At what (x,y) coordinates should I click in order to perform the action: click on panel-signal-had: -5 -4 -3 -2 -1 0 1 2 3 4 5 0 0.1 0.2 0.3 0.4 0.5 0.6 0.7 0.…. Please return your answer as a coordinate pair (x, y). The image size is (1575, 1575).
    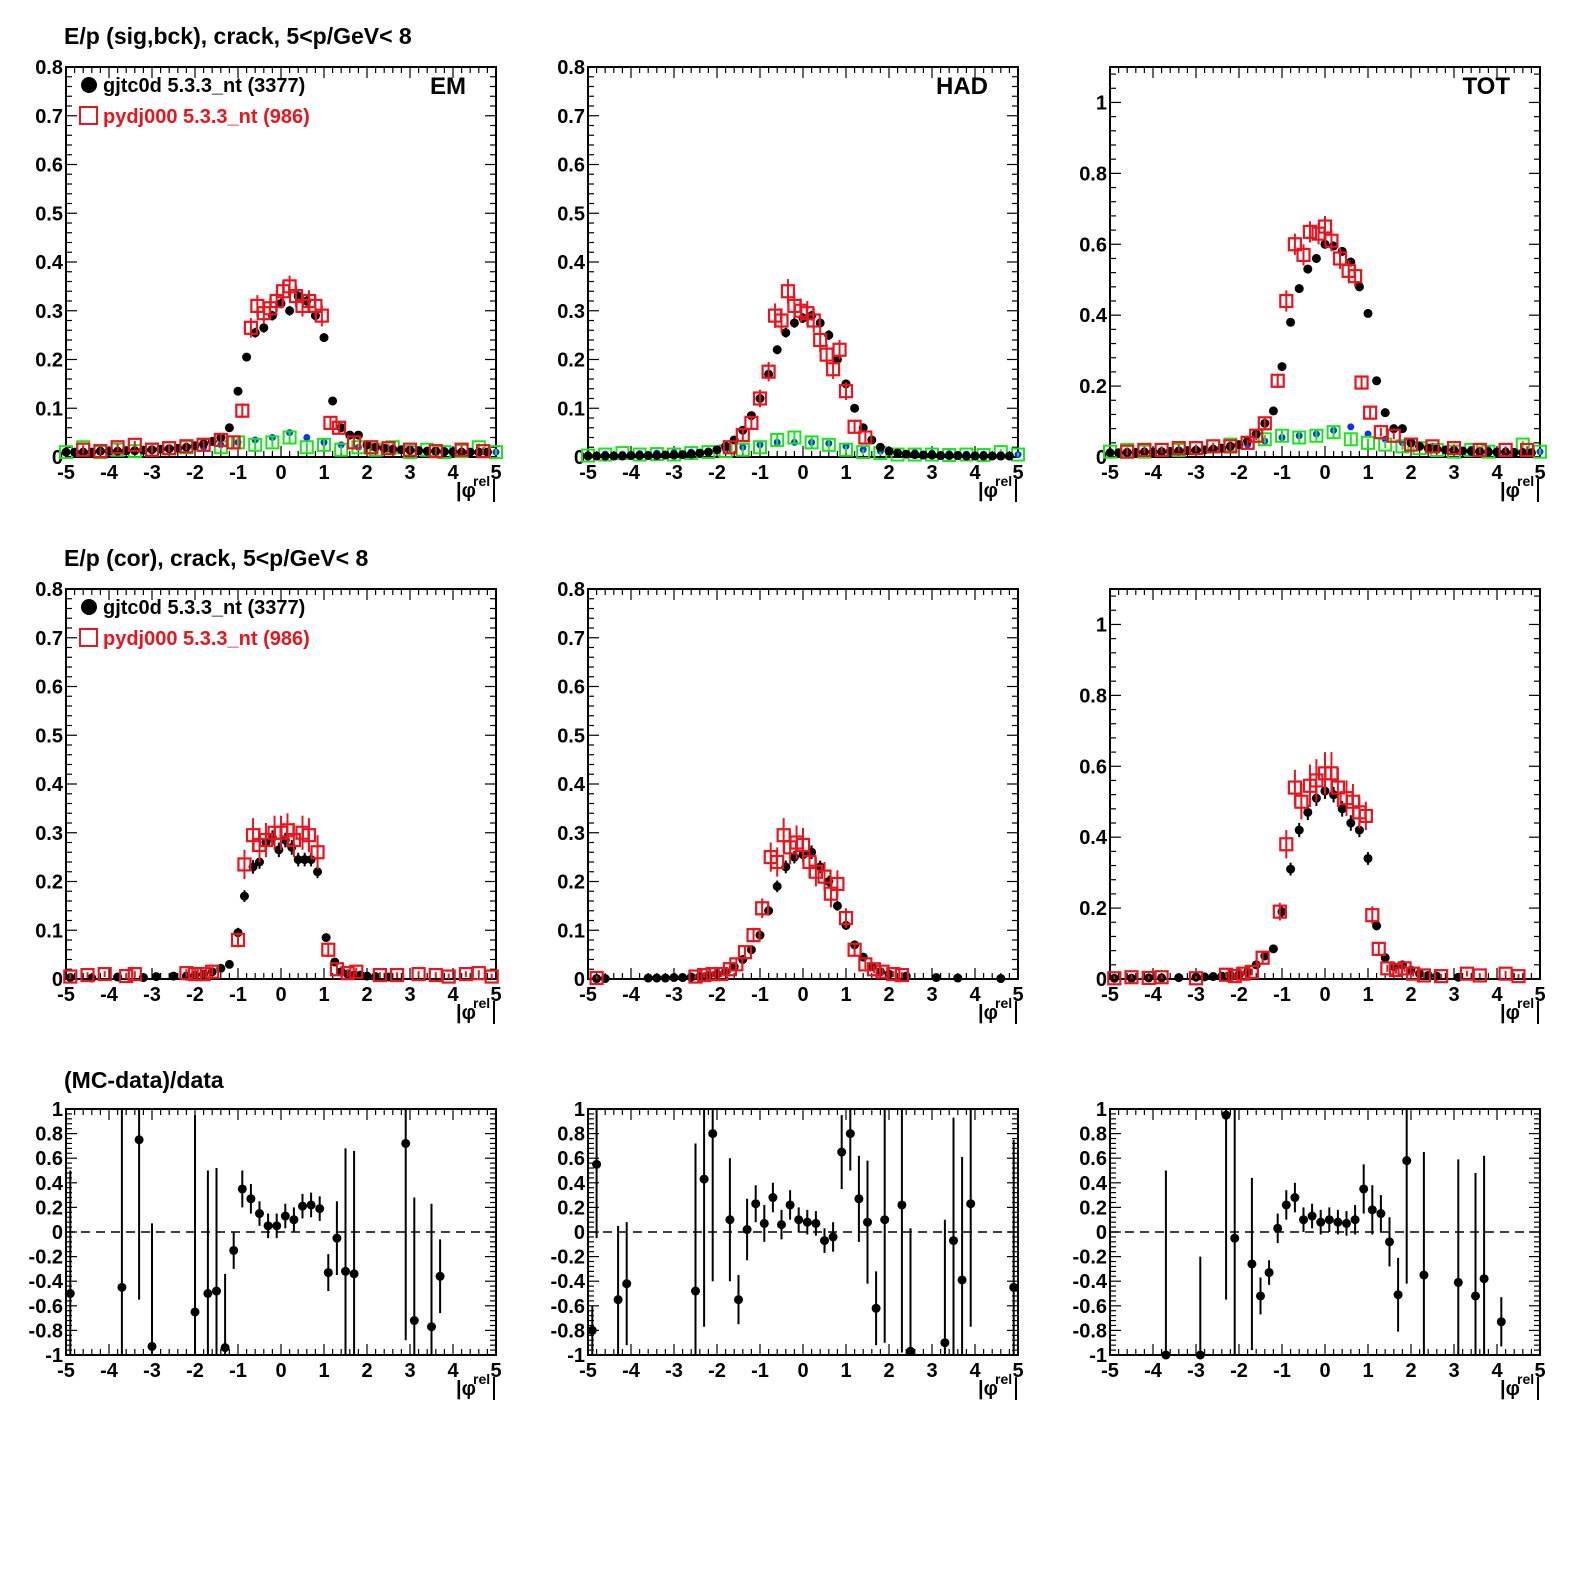
    Looking at the image, I should click on (791, 279).